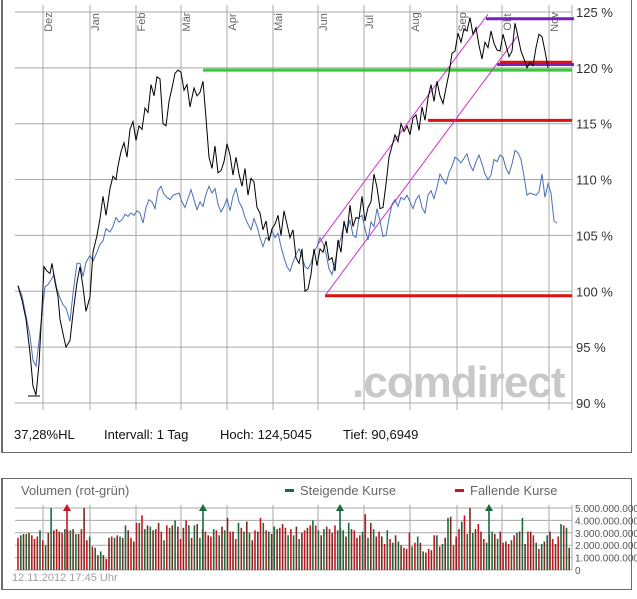 This screenshot has height=599, width=637. Describe the element at coordinates (421, 166) in the screenshot. I see `trend-channel-line` at that location.